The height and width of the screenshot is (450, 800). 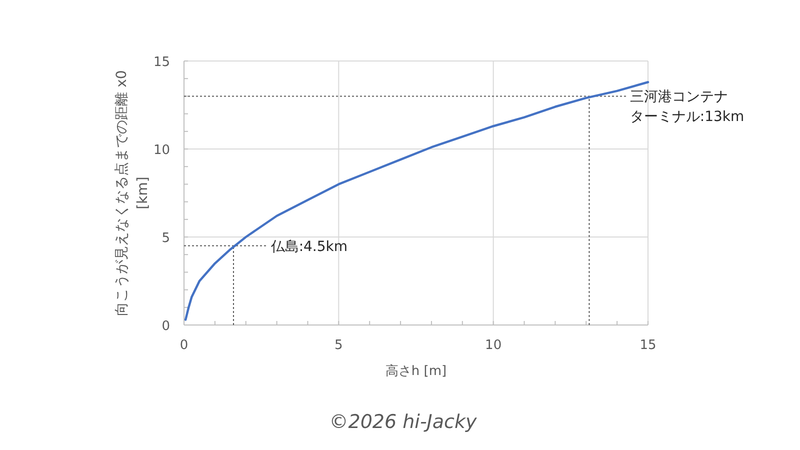 What do you see at coordinates (338, 345) in the screenshot?
I see `x-tick-label: 5` at bounding box center [338, 345].